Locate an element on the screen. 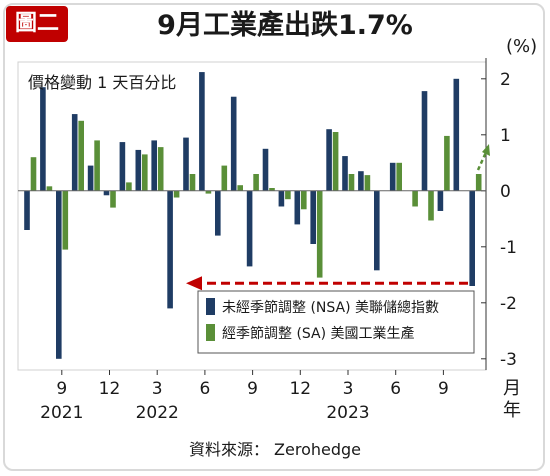 This screenshot has width=550, height=476. y-axis-unit: (%) is located at coordinates (522, 46).